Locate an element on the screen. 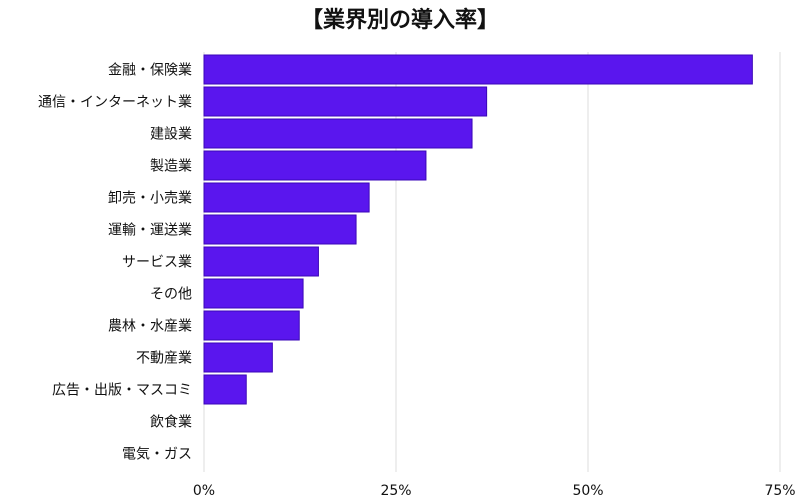 The width and height of the screenshot is (800, 500). category-label: 運輸・運送業 is located at coordinates (150, 231).